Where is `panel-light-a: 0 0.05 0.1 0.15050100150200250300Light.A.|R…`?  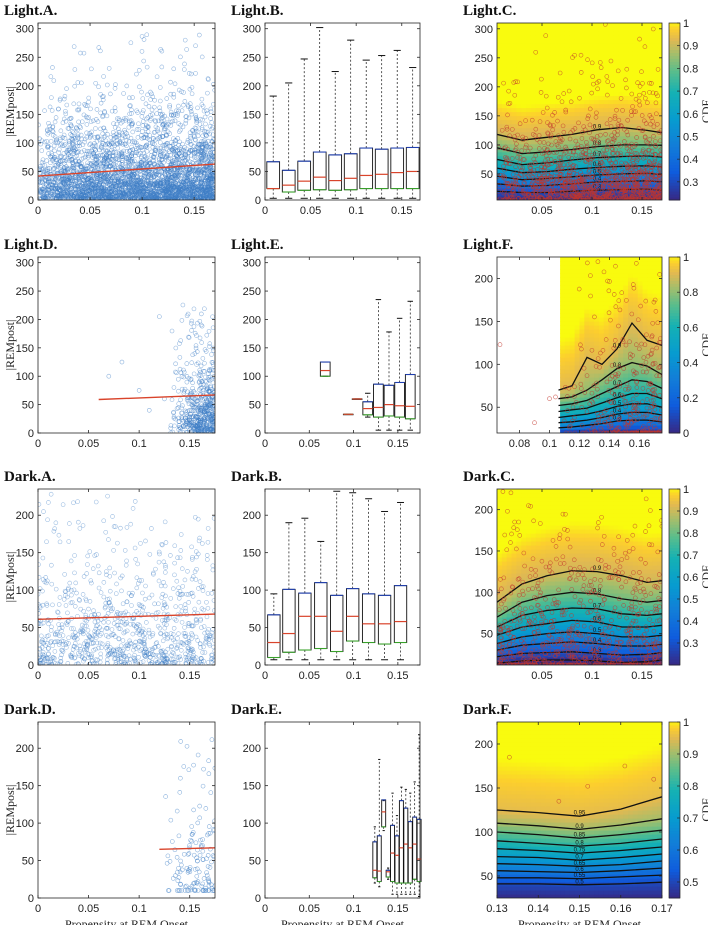 panel-light-a: 0 0.05 0.1 0.15050100150200250300Light.A.|R… is located at coordinates (109, 110).